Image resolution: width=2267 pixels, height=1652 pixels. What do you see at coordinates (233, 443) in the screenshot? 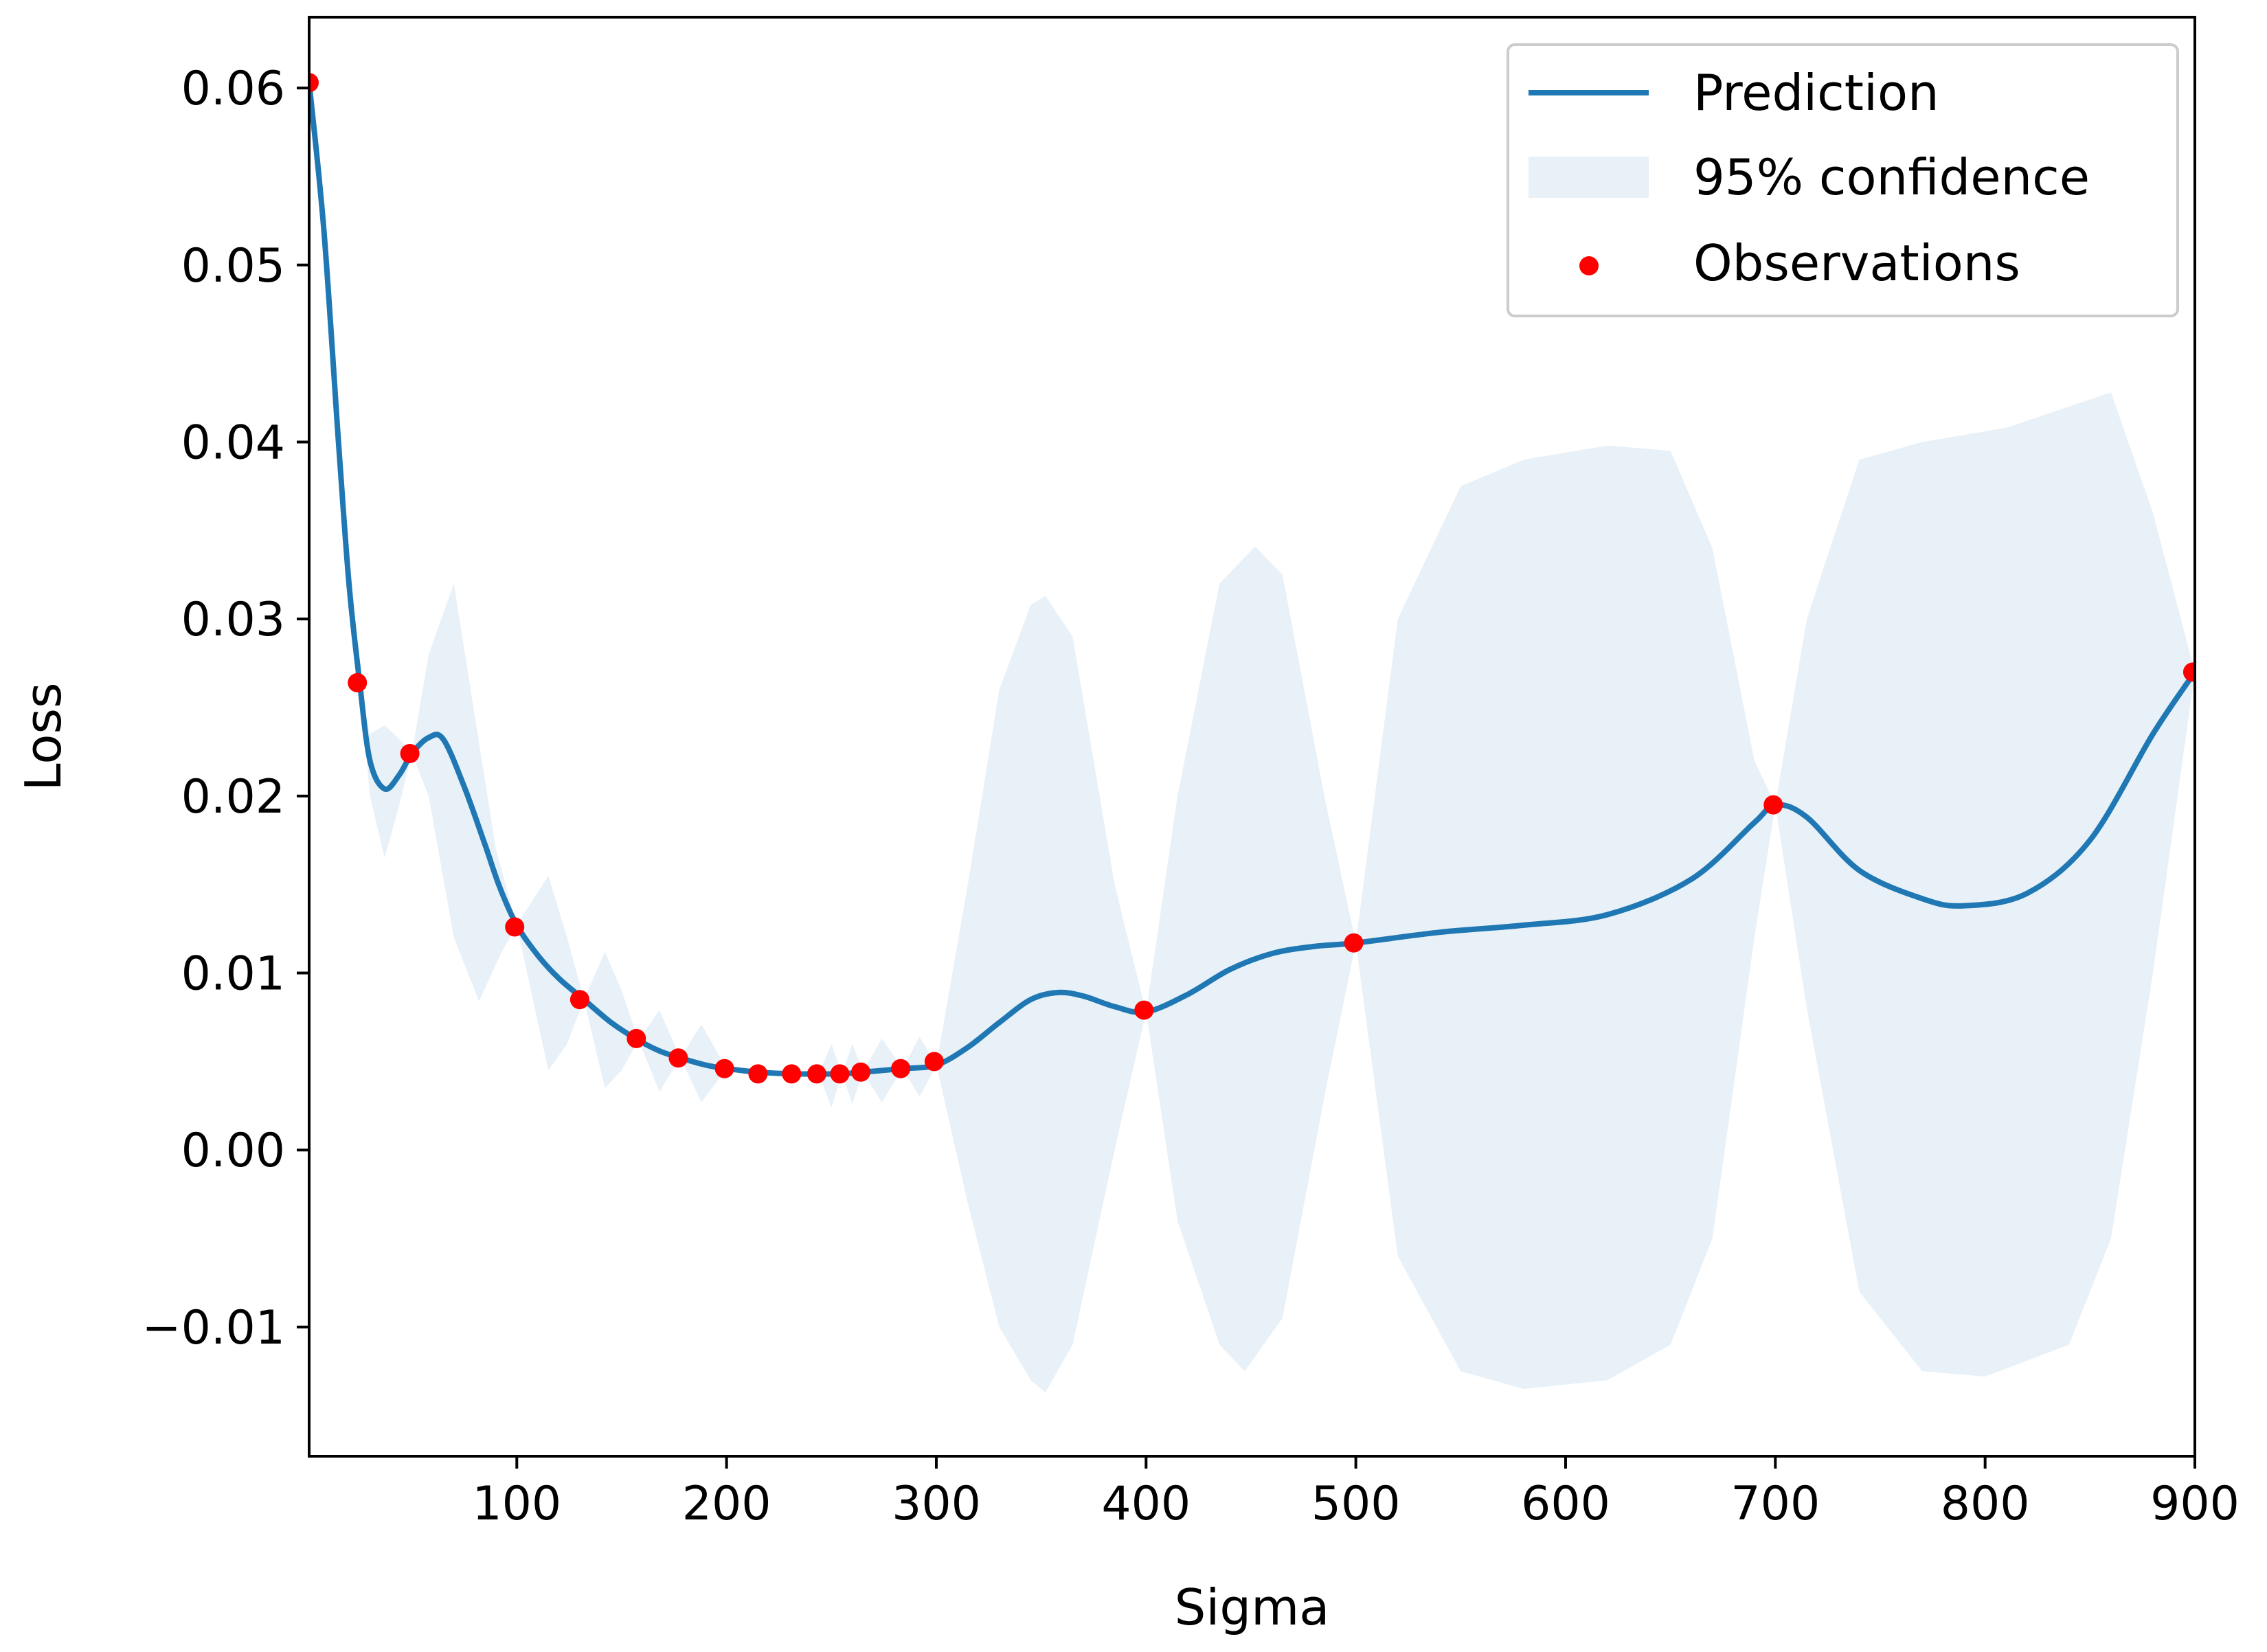
I see `y-tick-label: 0.04` at bounding box center [233, 443].